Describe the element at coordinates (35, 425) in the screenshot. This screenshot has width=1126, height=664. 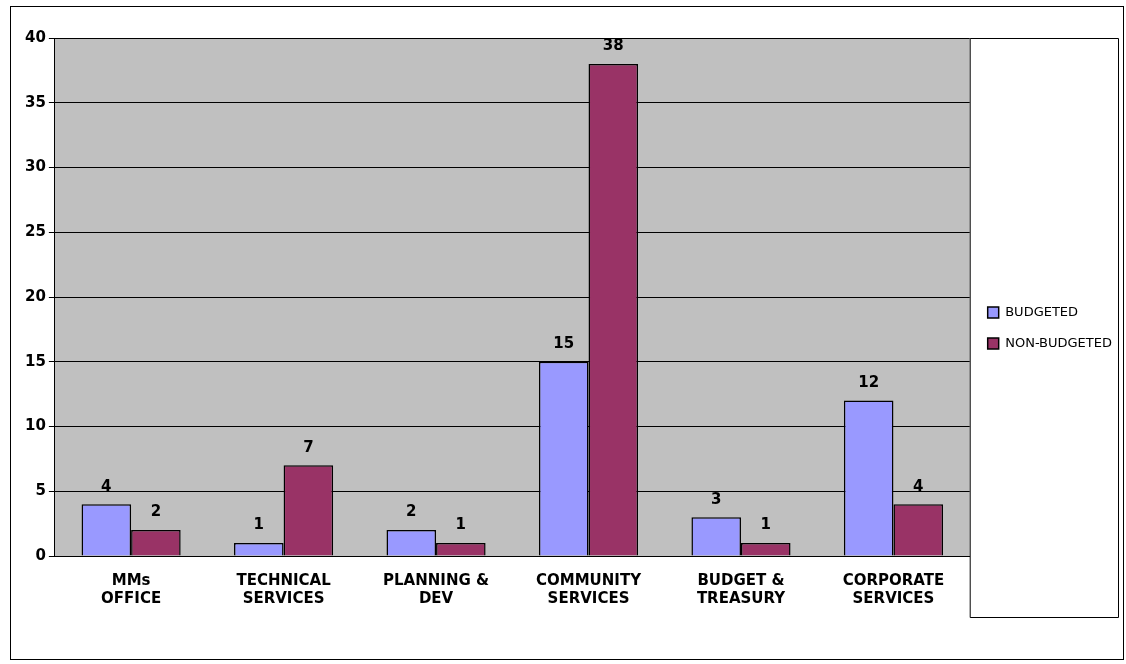
I see `y-tick-label: 10` at that location.